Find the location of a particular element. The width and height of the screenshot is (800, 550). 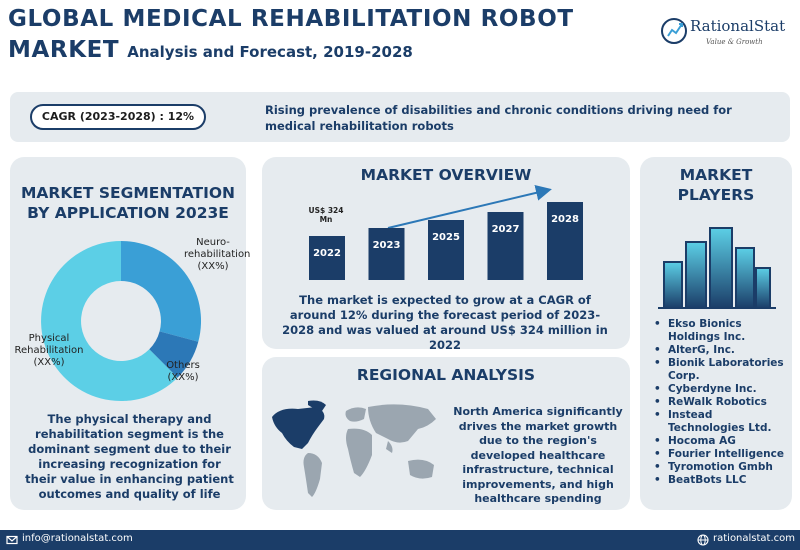

footer-website: rationalstat.com is located at coordinates (754, 538).